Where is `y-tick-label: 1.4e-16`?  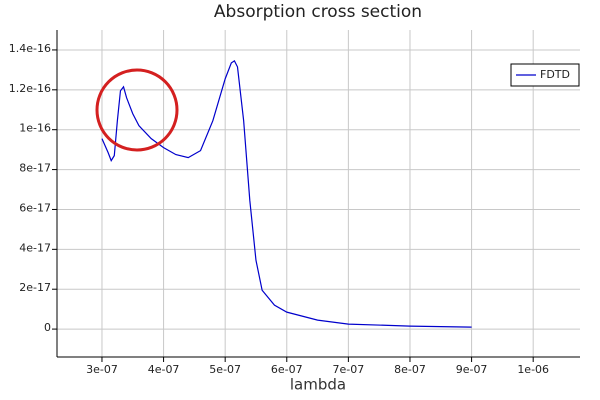
y-tick-label: 1.4e-16 is located at coordinates (30, 48).